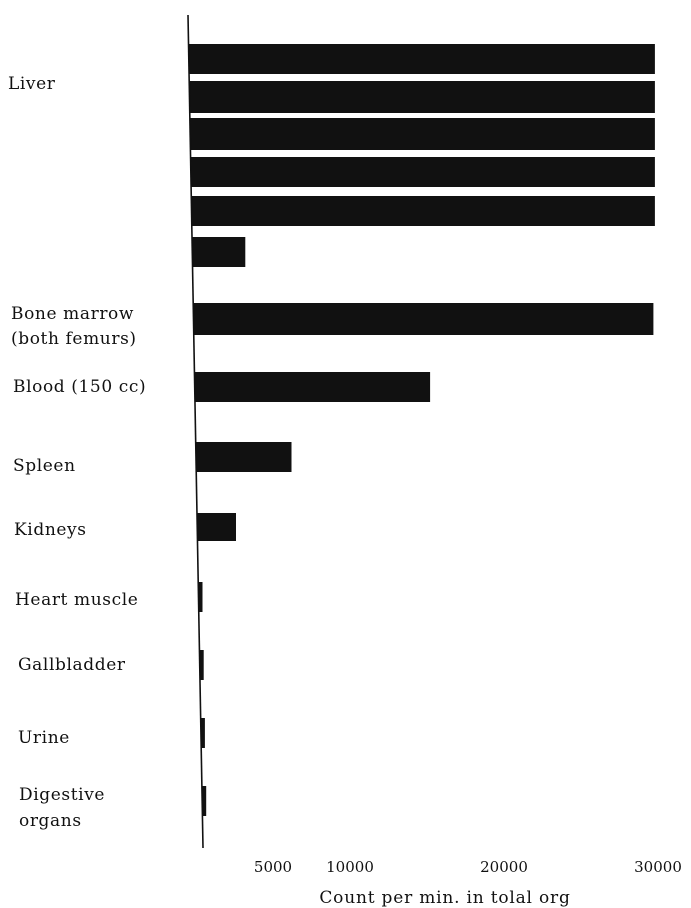 Image resolution: width=691 pixels, height=908 pixels. I want to click on category-label-both-femurs: (both femurs), so click(74, 339).